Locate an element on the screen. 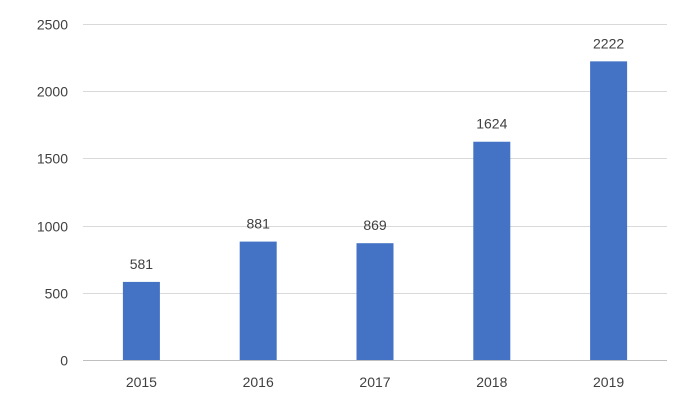  y-tick-label: 500 is located at coordinates (57, 294).